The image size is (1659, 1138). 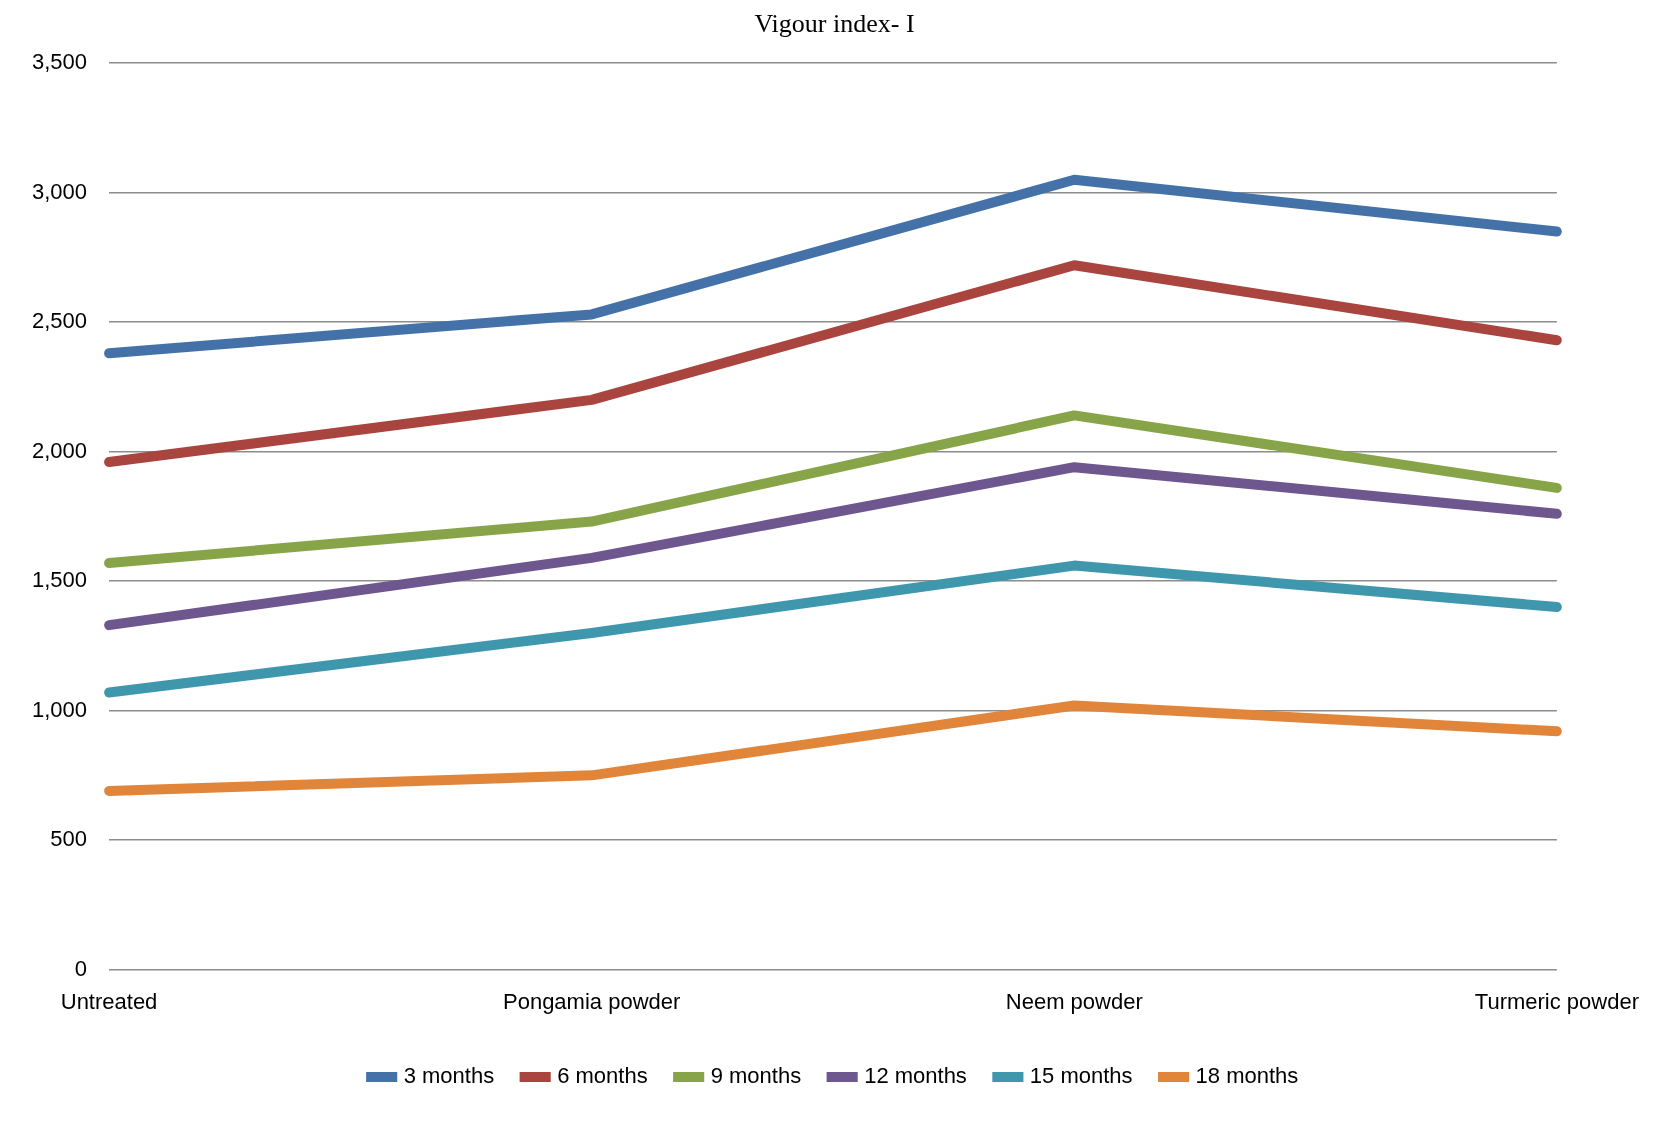 What do you see at coordinates (1556, 1001) in the screenshot?
I see `x-tick-label: Turmeric powder` at bounding box center [1556, 1001].